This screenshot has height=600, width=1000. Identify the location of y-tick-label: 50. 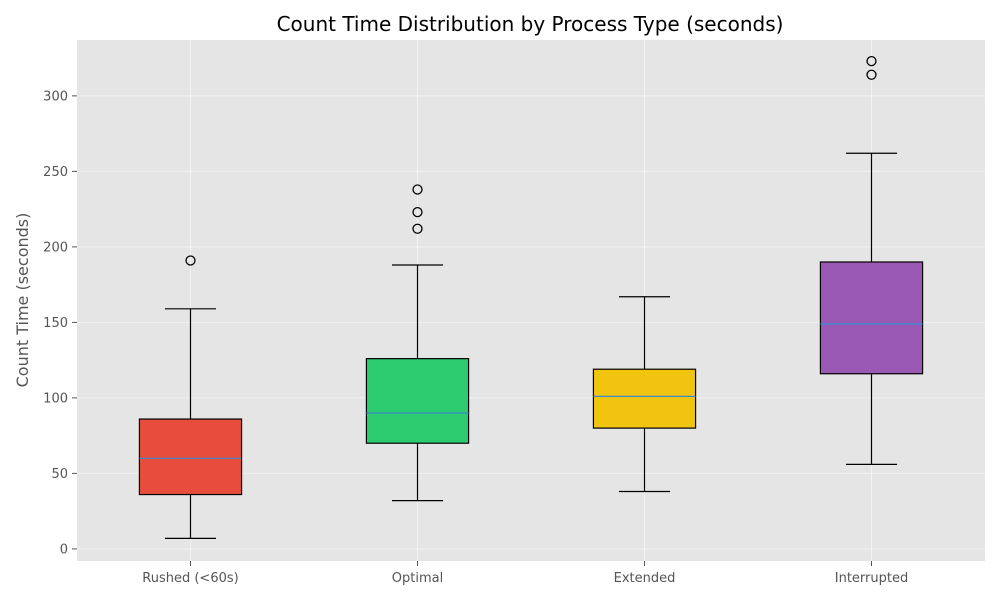
(59, 474).